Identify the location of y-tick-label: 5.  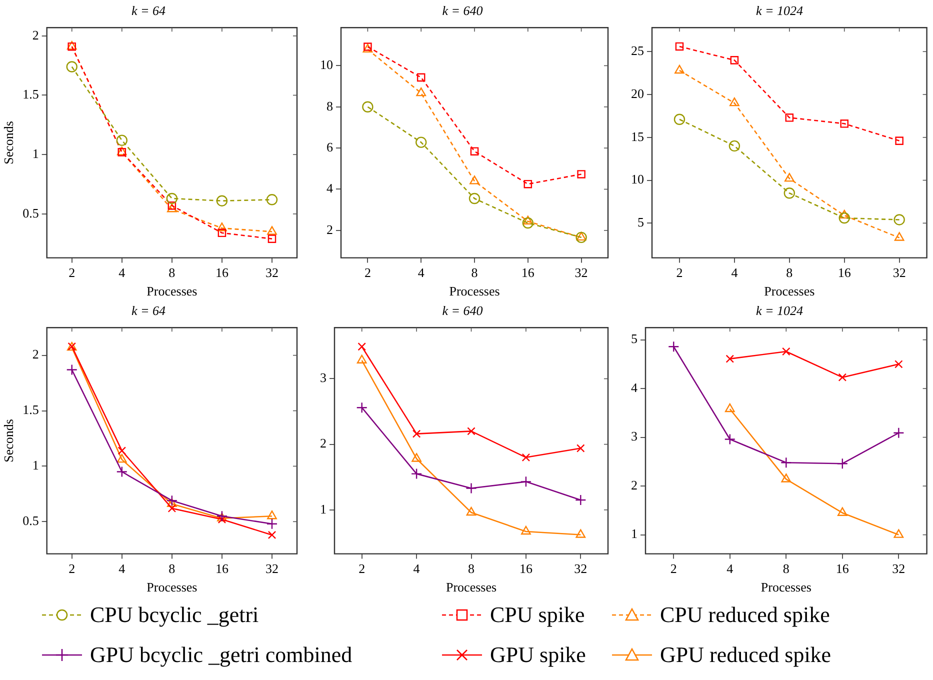
(634, 338).